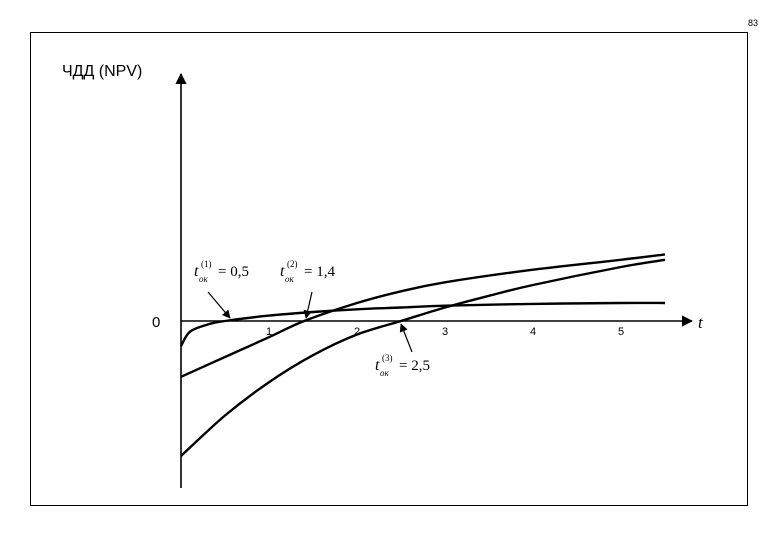 The image size is (780, 540). I want to click on payback-annotation-value: = 1,4, so click(319, 272).